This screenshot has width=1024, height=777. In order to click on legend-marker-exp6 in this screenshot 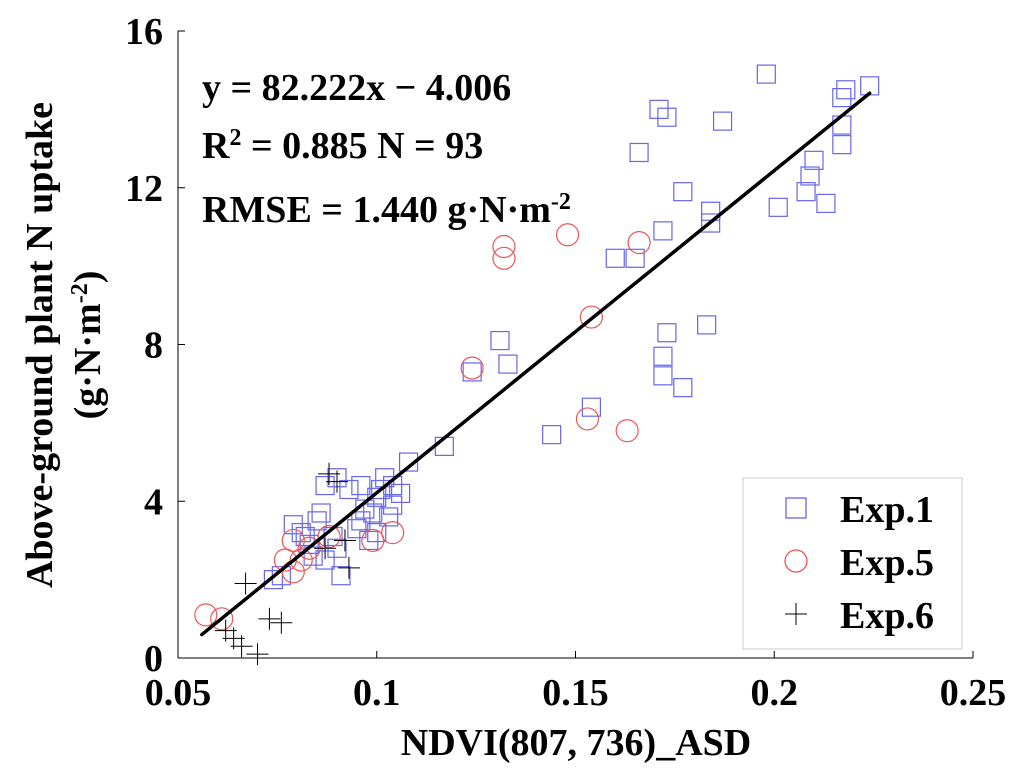, I will do `click(796, 614)`.